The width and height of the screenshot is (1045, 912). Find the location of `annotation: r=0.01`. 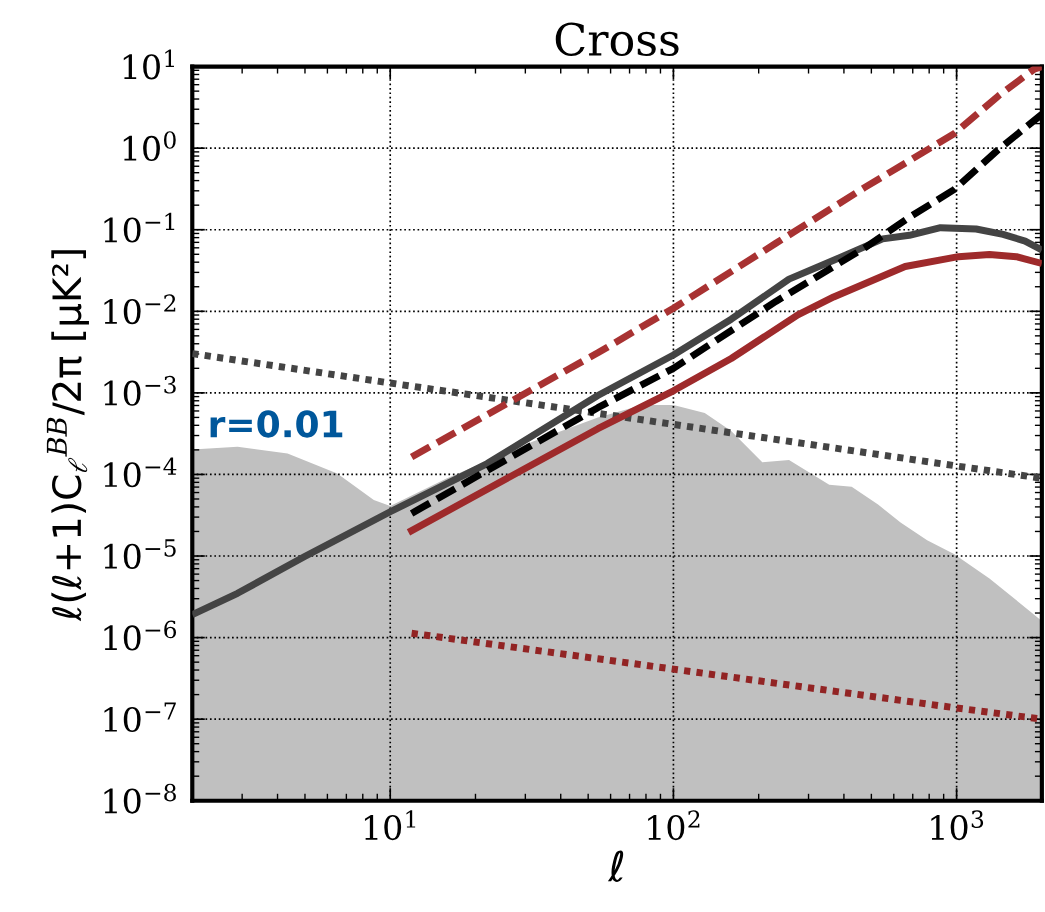

annotation: r=0.01 is located at coordinates (276, 424).